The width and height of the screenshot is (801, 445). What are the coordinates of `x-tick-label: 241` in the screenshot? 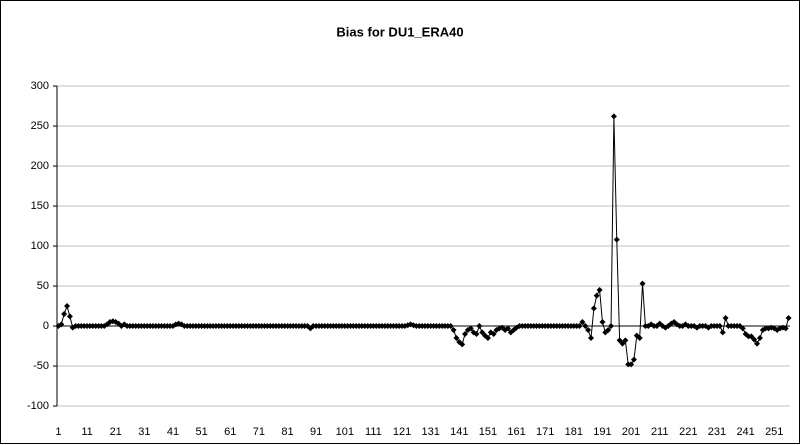 It's located at (745, 432).